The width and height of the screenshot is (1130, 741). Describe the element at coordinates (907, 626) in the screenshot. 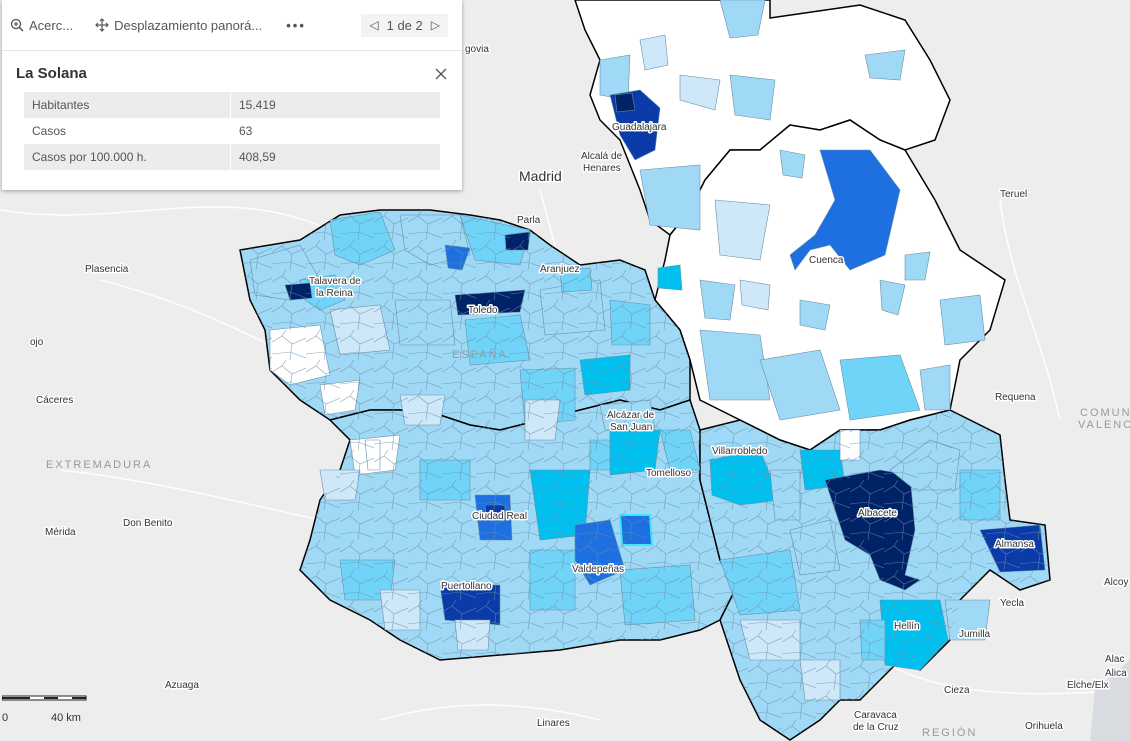

I see `label-hellin: Hellín` at that location.